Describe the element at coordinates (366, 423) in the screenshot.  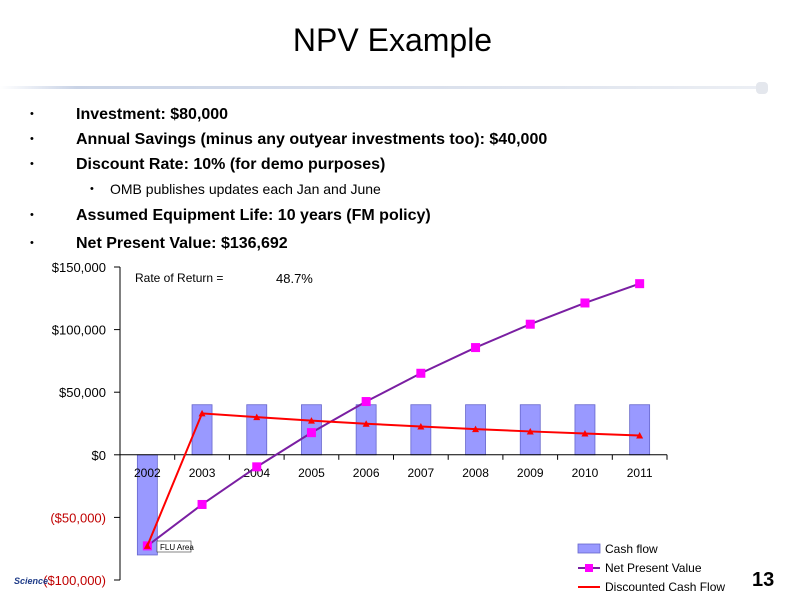
I see `dcf-marker-2006` at that location.